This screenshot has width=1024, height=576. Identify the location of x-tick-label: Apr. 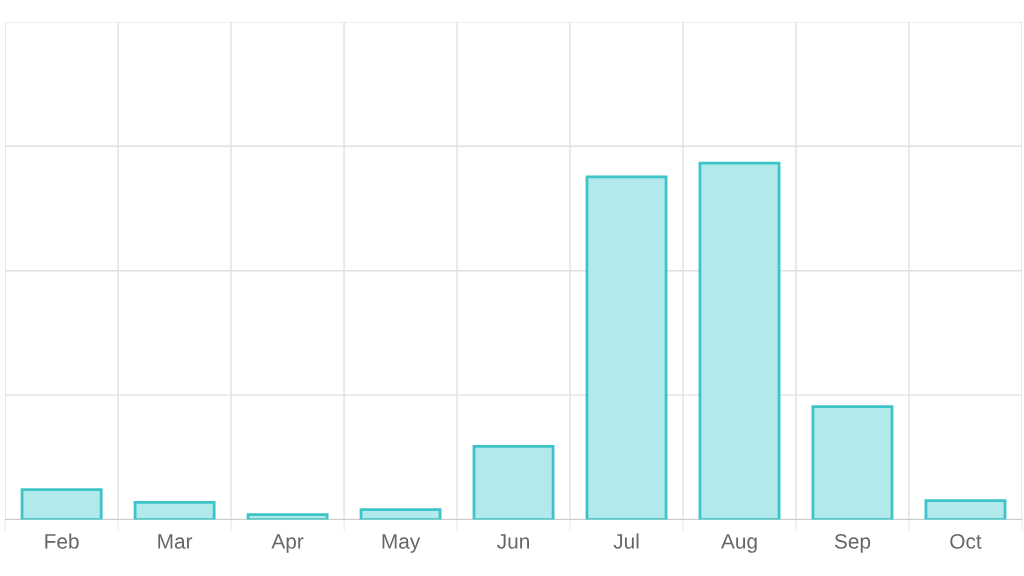
(287, 543).